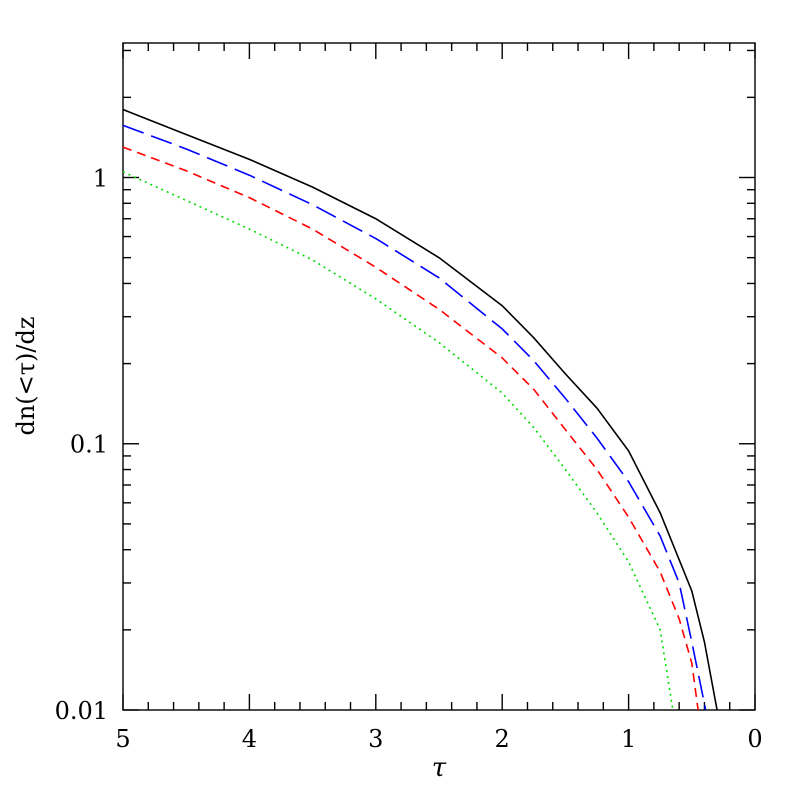 Image resolution: width=797 pixels, height=797 pixels. Describe the element at coordinates (375, 739) in the screenshot. I see `x-tick-label: 3` at that location.